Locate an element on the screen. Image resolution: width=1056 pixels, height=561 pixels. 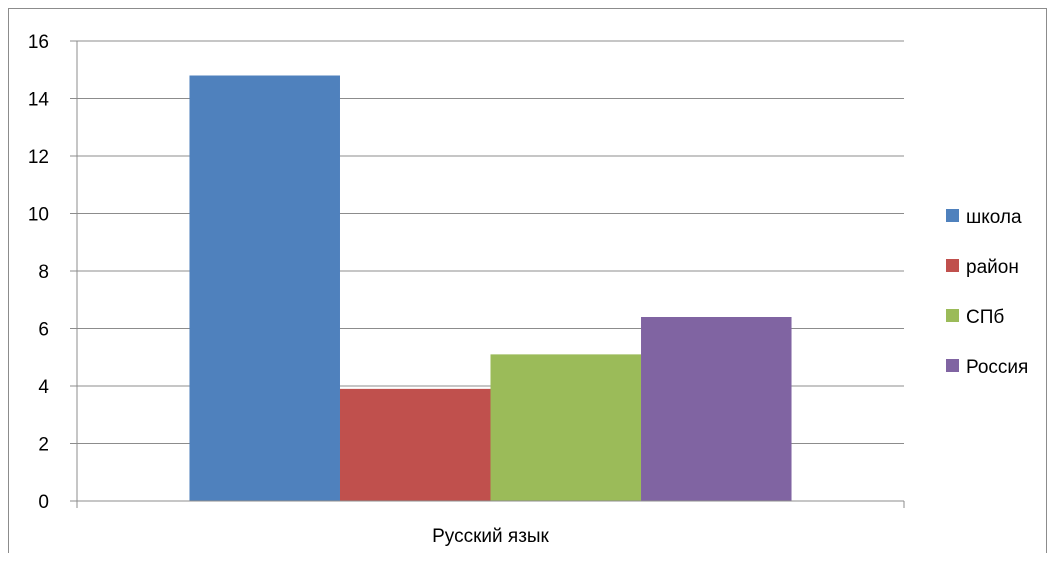
legend-label: Россия is located at coordinates (997, 367).